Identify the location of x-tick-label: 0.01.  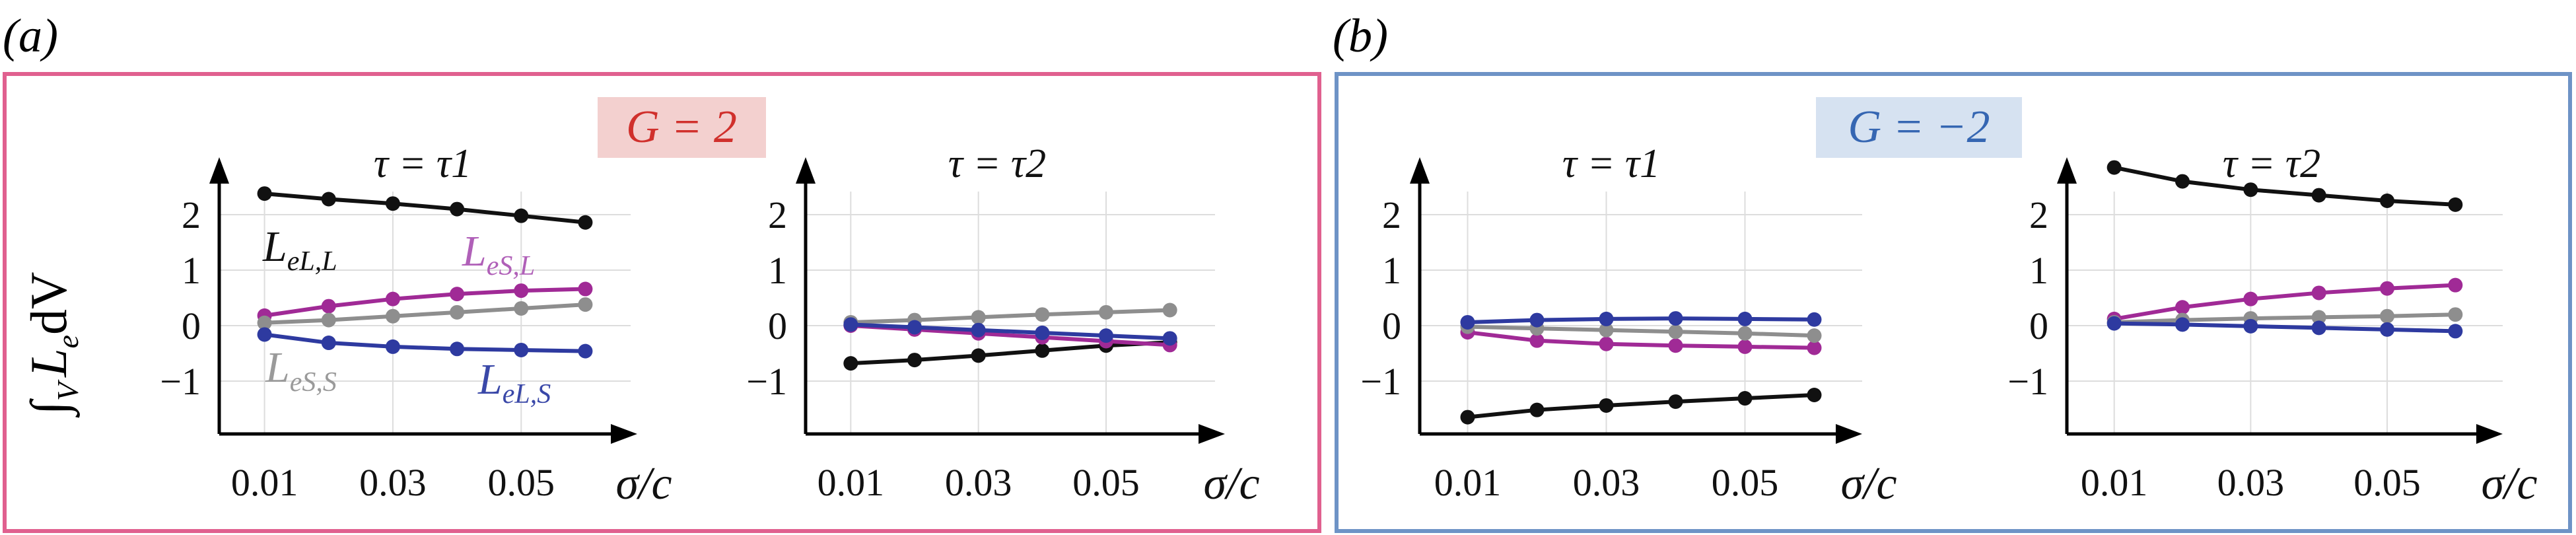
(2115, 482).